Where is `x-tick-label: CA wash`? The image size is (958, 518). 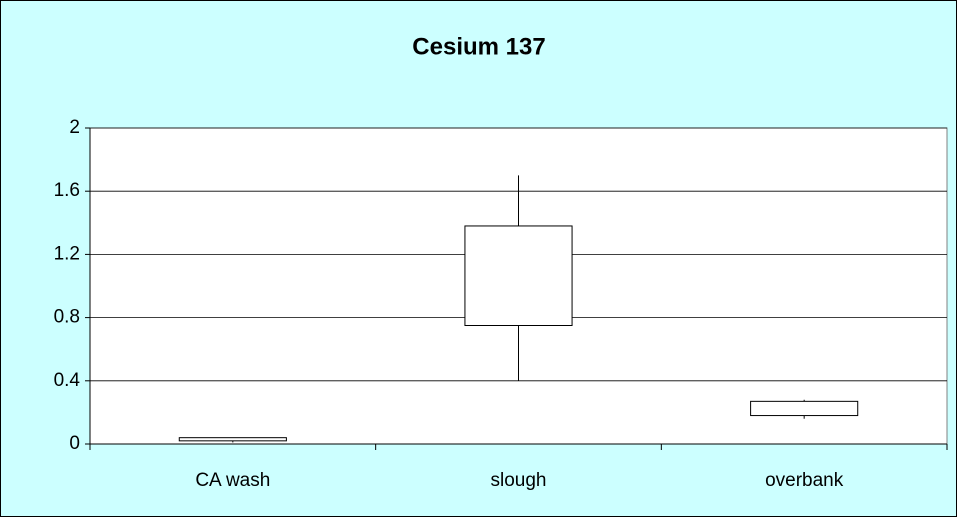 x-tick-label: CA wash is located at coordinates (232, 480).